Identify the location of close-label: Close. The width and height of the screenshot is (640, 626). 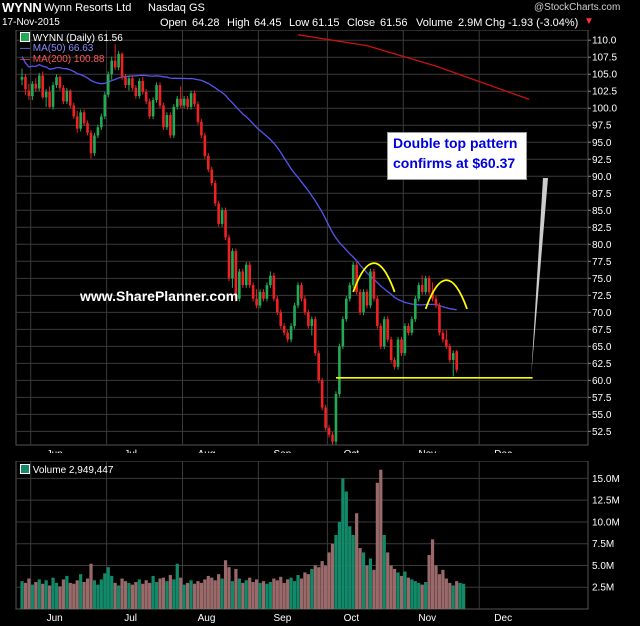
(361, 23).